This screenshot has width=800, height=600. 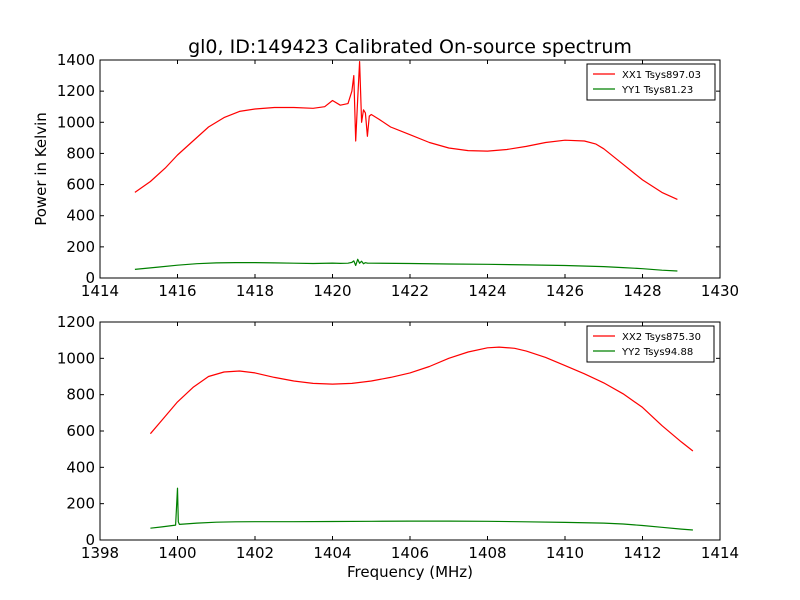 I want to click on bottom-legend: XX2 Tsys875.30 YY2 Tsys94.88, so click(x=650, y=344).